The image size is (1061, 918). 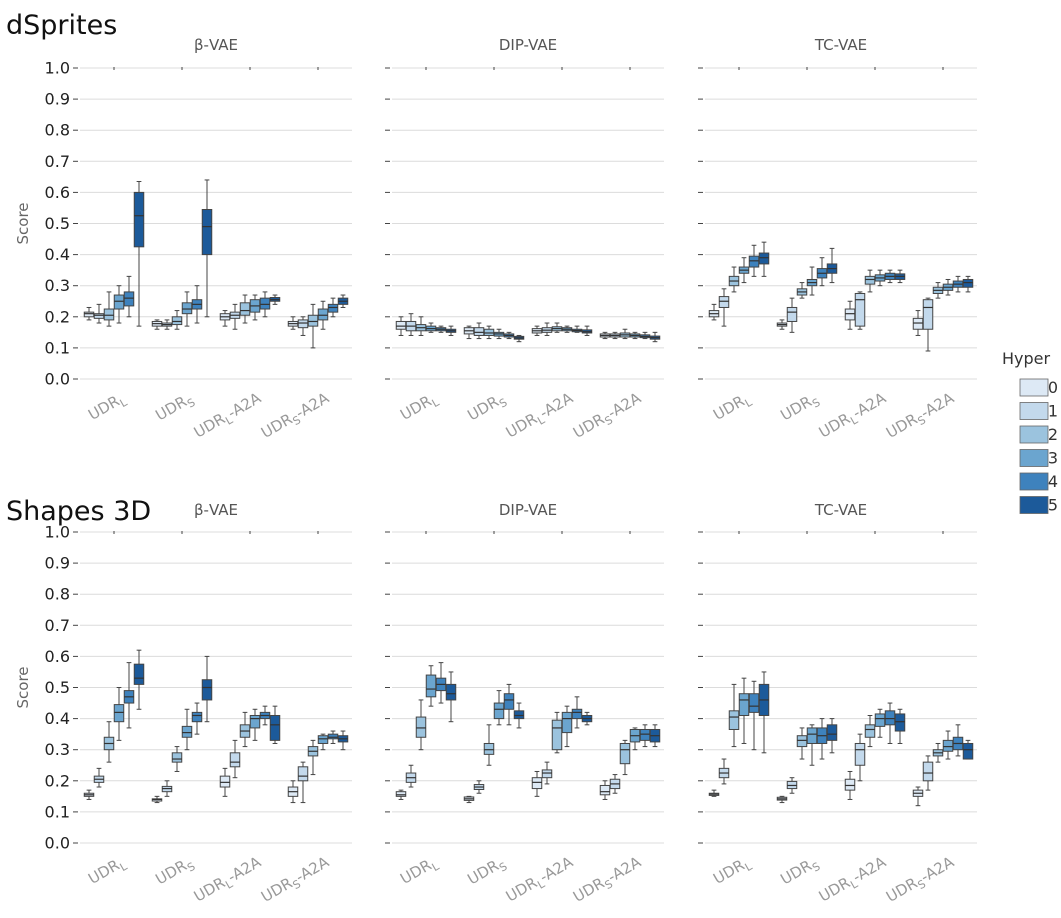 What do you see at coordinates (57, 563) in the screenshot?
I see `y-tick-label: 0.9` at bounding box center [57, 563].